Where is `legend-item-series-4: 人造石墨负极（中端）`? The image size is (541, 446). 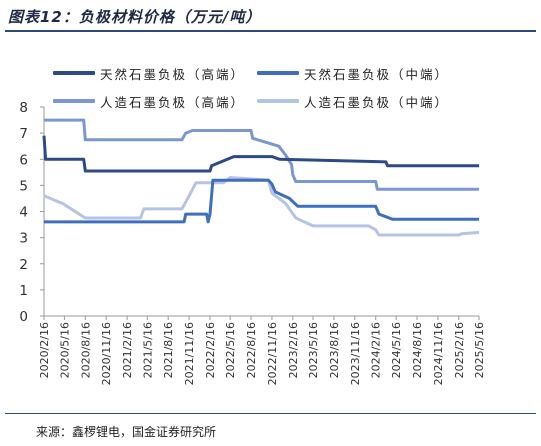 legend-item-series-4: 人造石墨负极（中端） is located at coordinates (353, 101).